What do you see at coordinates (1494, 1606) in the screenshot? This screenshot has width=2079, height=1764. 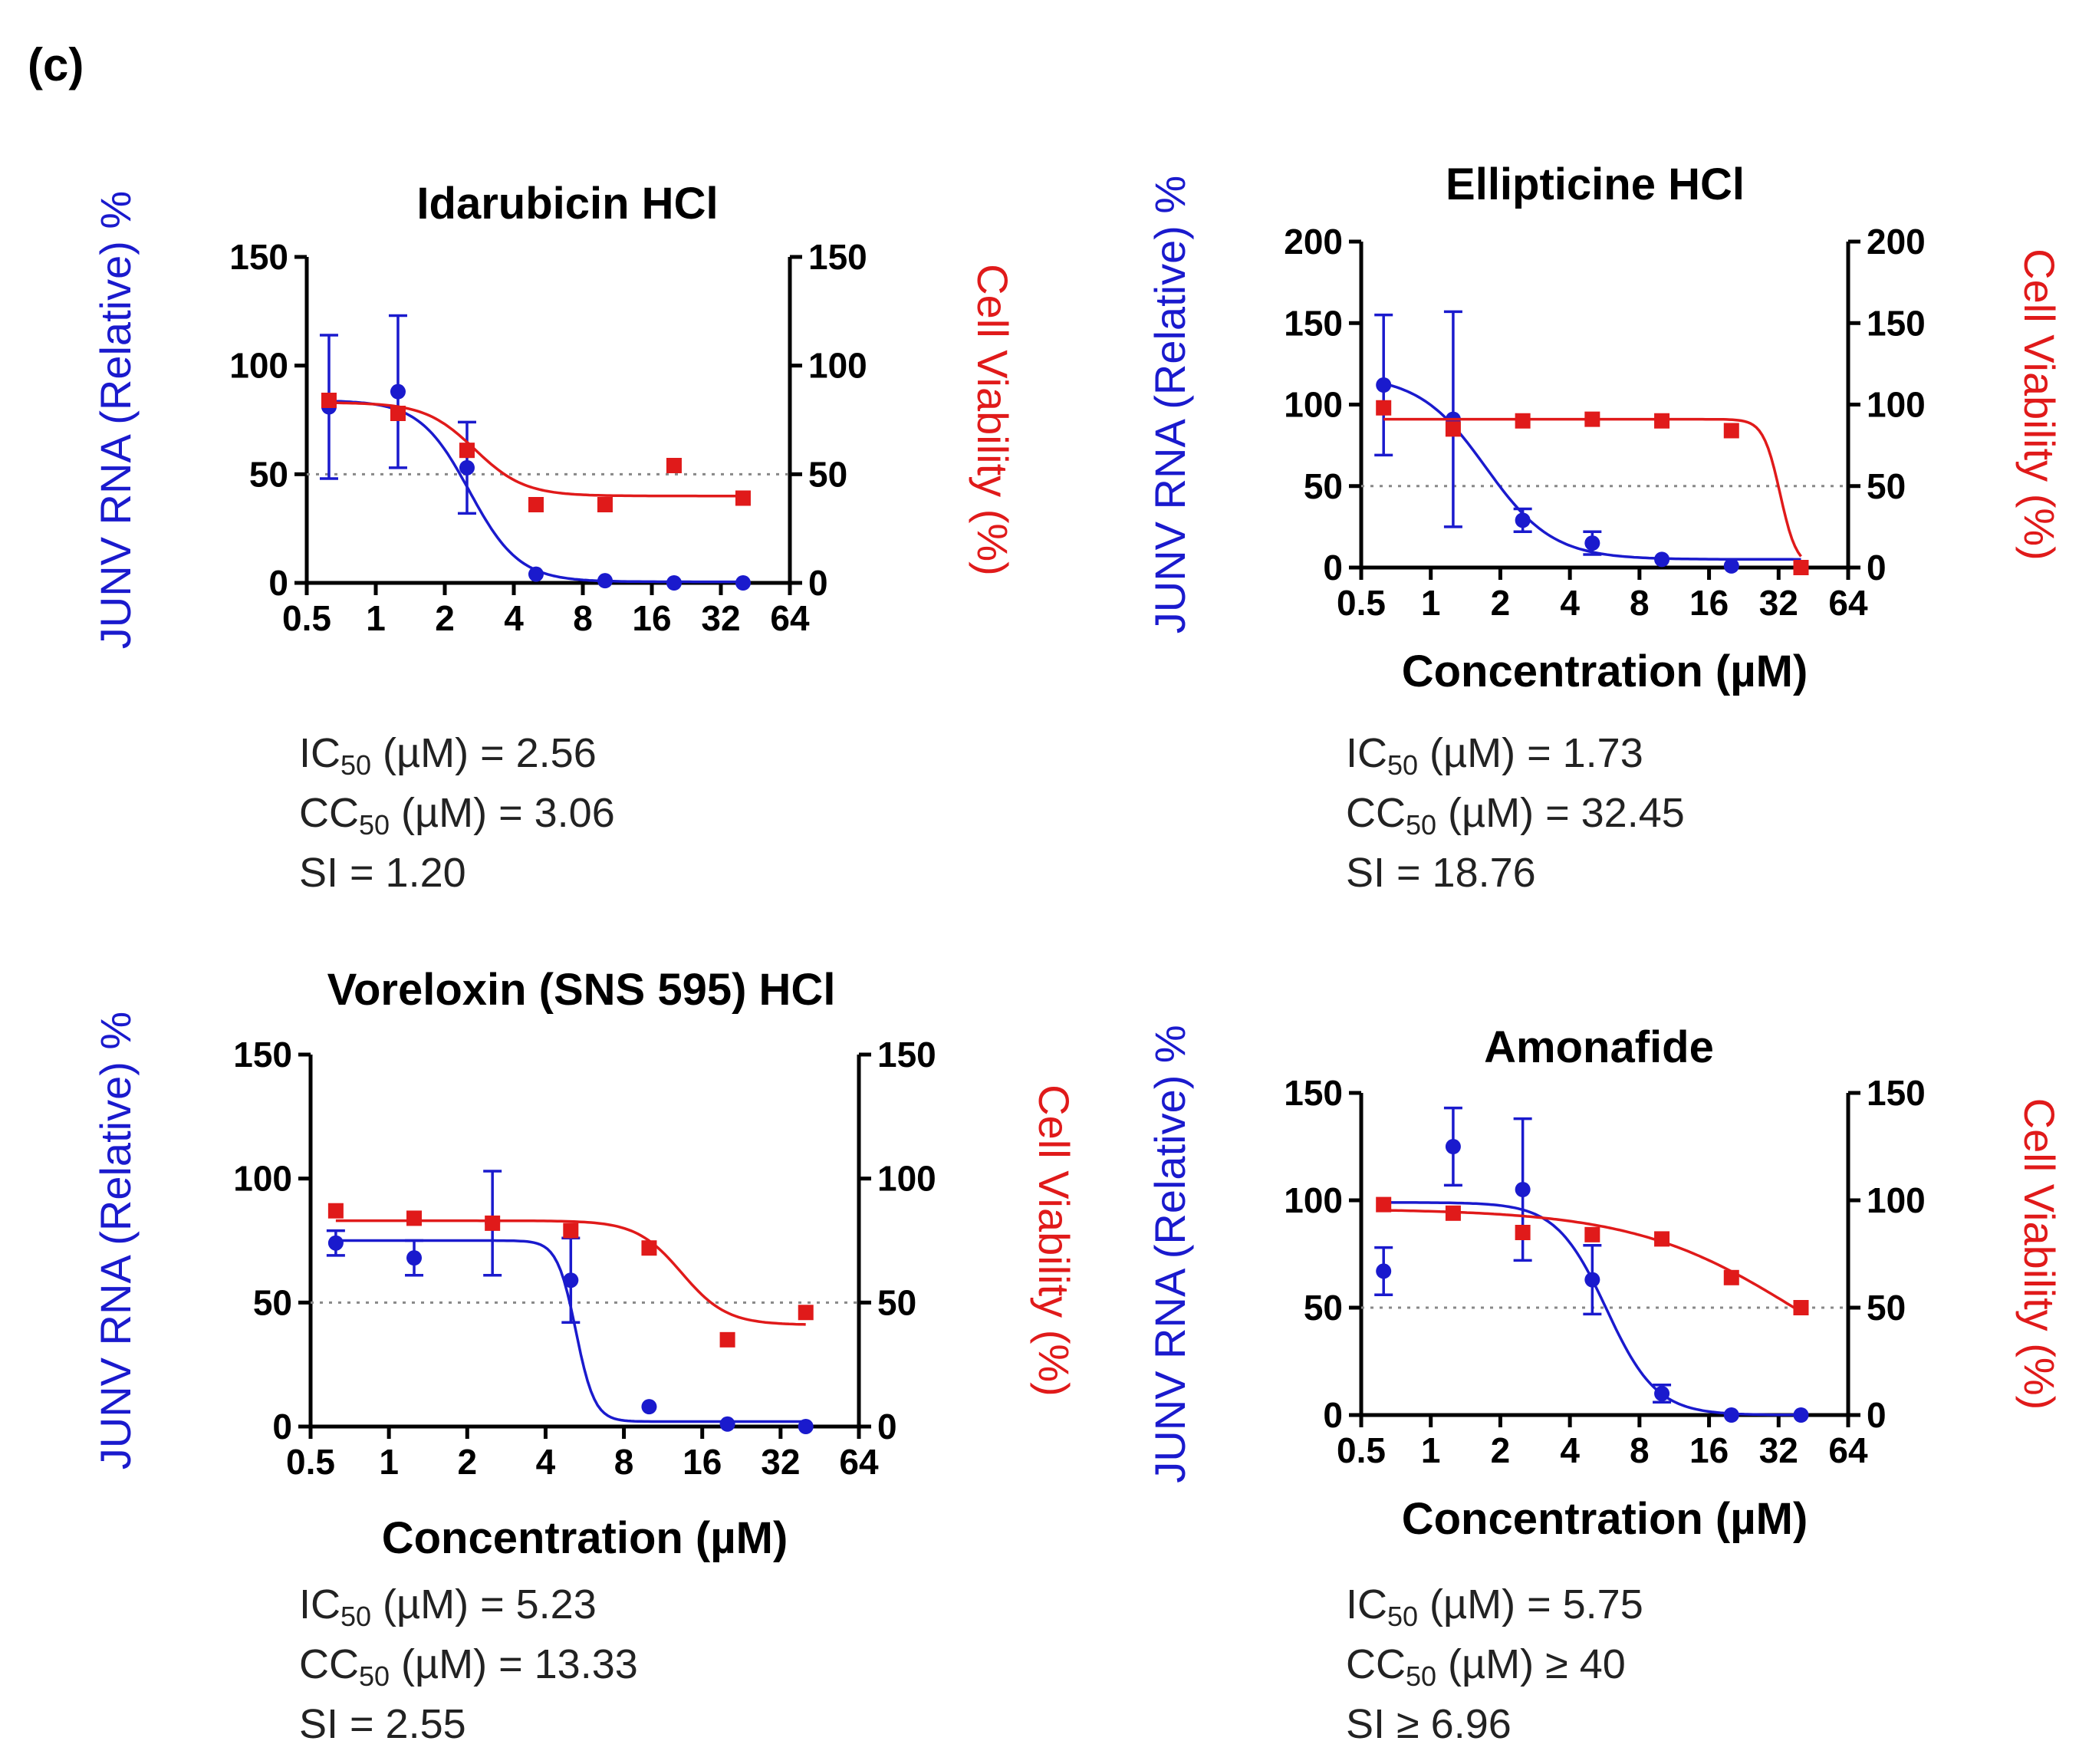 I see `ic50-stat: IC50 (µM) = 5.75` at bounding box center [1494, 1606].